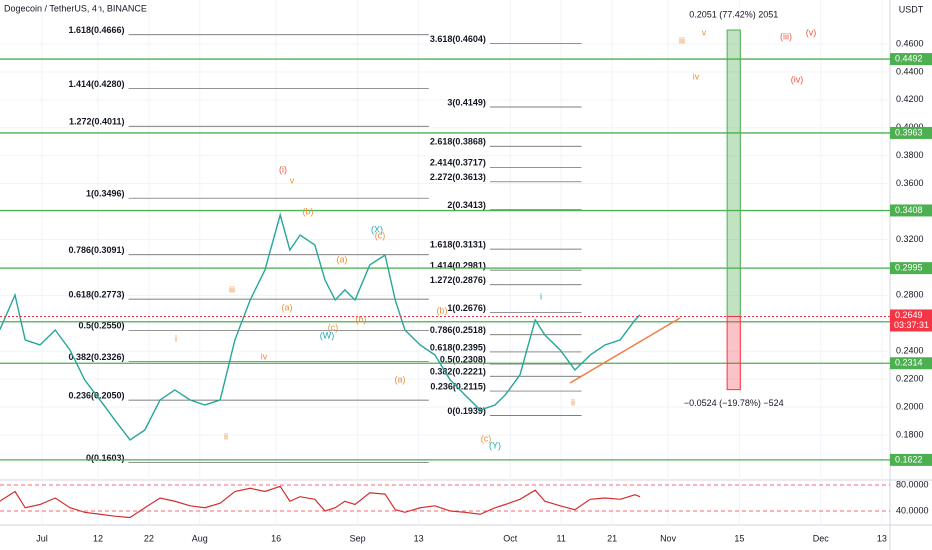 The image size is (932, 550). Describe the element at coordinates (912, 510) in the screenshot. I see `rsi-tick-label: 40.0000` at that location.